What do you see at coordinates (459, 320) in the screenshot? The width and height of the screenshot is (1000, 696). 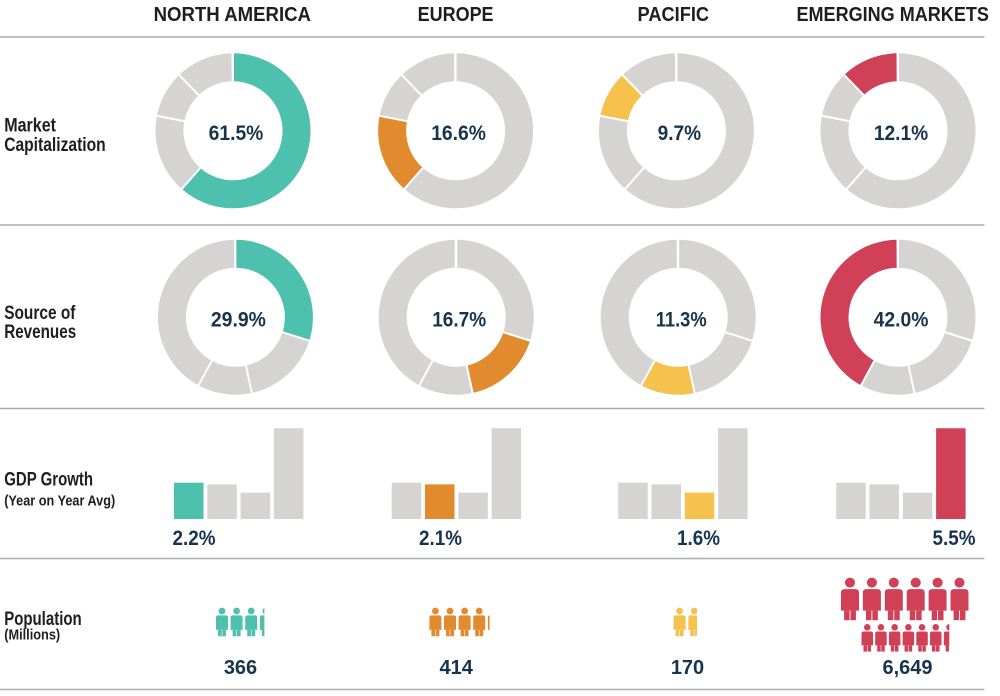 I see `svg-text: 16.7%` at bounding box center [459, 320].